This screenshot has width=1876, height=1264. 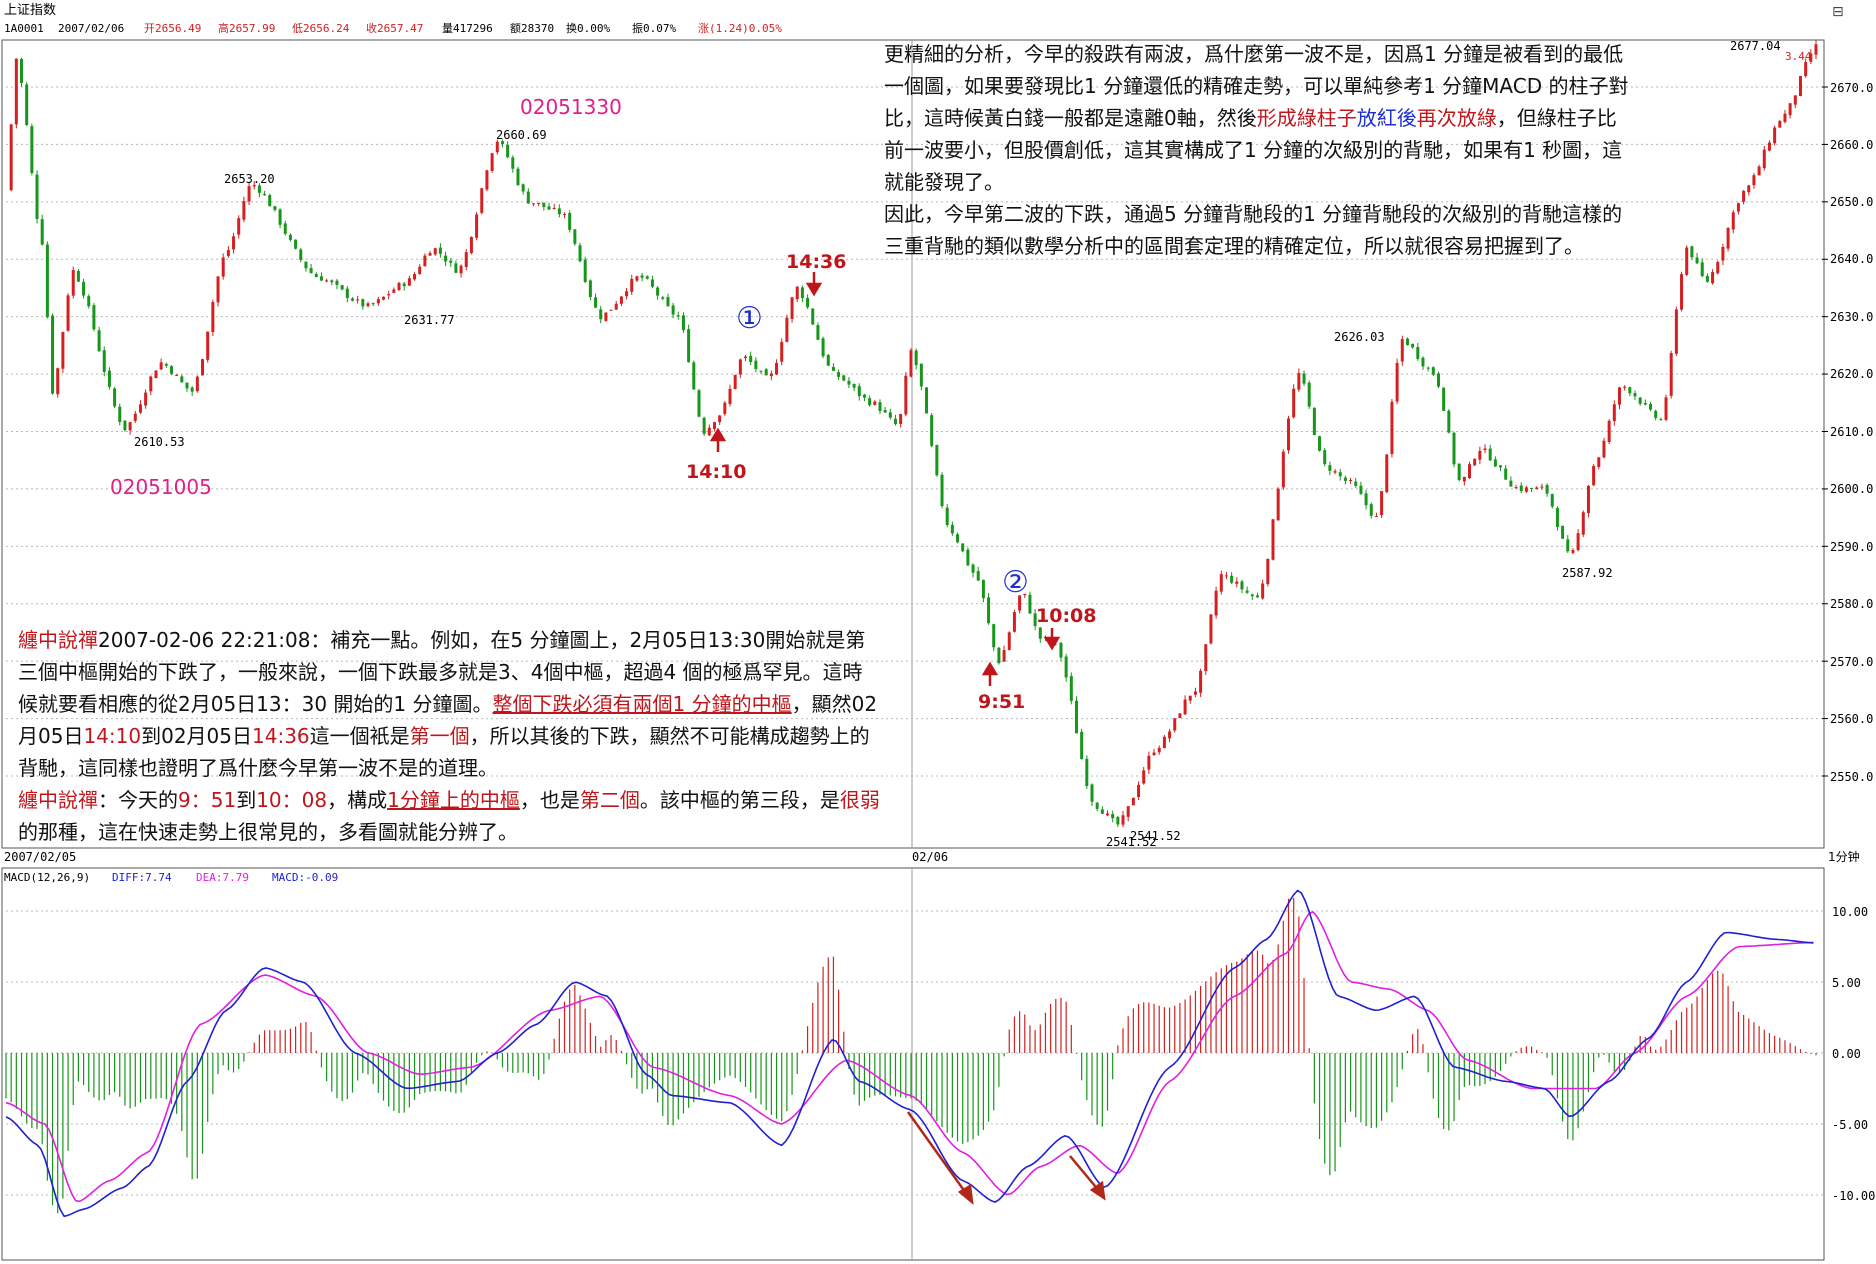 What do you see at coordinates (172, 28) in the screenshot?
I see `header-open: 开2656.49` at bounding box center [172, 28].